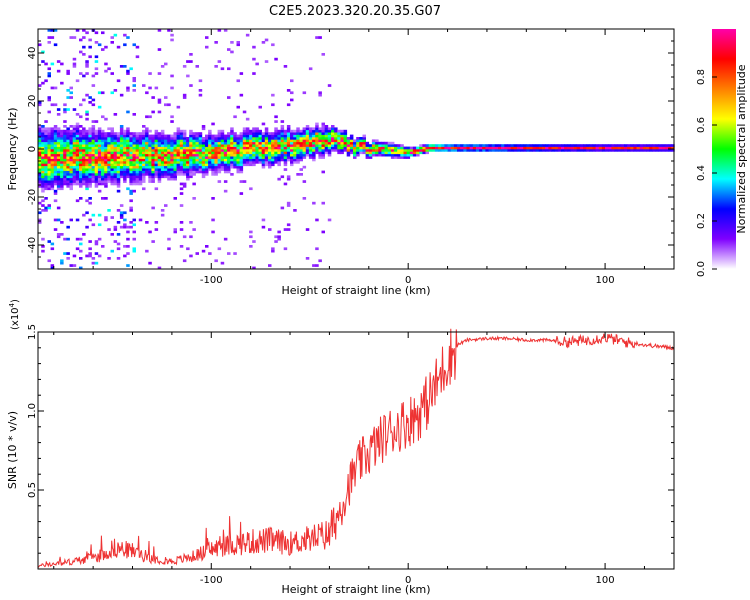 The width and height of the screenshot is (750, 600). Describe the element at coordinates (32, 149) in the screenshot. I see `spectrogram-y-tick-label: 0` at that location.